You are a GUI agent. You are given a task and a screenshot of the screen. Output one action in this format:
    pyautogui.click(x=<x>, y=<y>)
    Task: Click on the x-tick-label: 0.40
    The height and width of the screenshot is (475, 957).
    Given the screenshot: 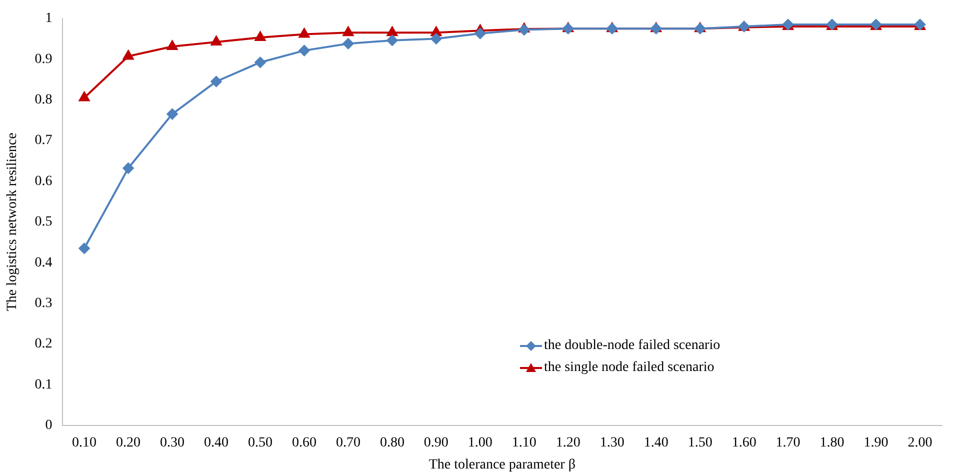 What is the action you would take?
    pyautogui.click(x=216, y=442)
    